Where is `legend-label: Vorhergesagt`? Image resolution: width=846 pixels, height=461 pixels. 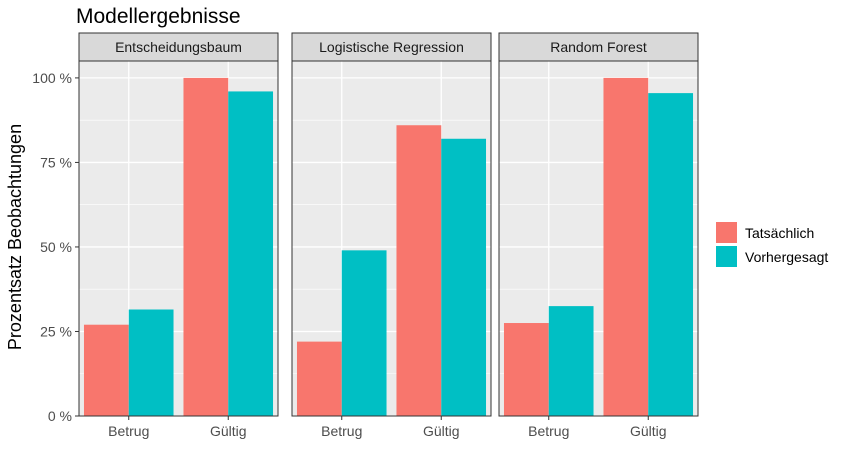
legend-label: Vorhergesagt is located at coordinates (786, 257).